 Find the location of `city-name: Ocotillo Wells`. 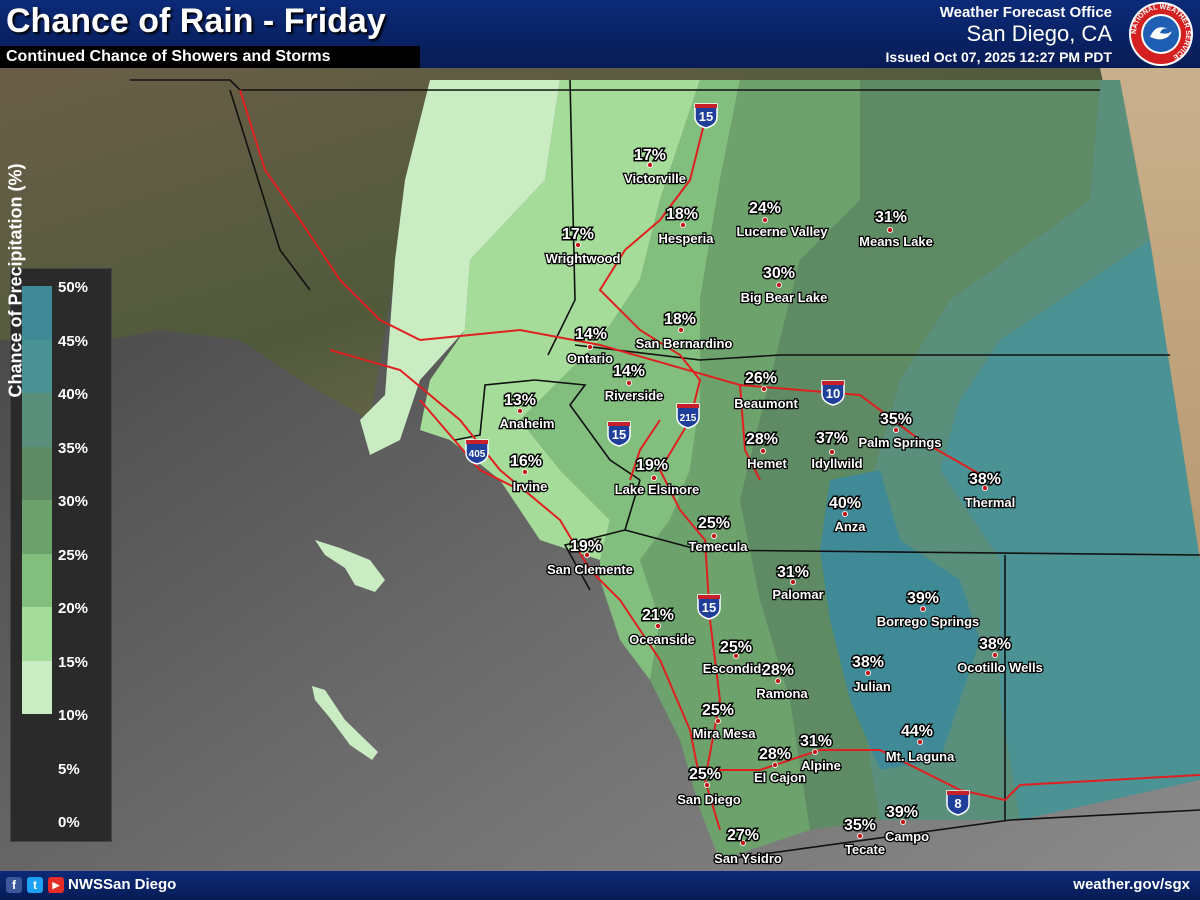

city-name: Ocotillo Wells is located at coordinates (1000, 667).